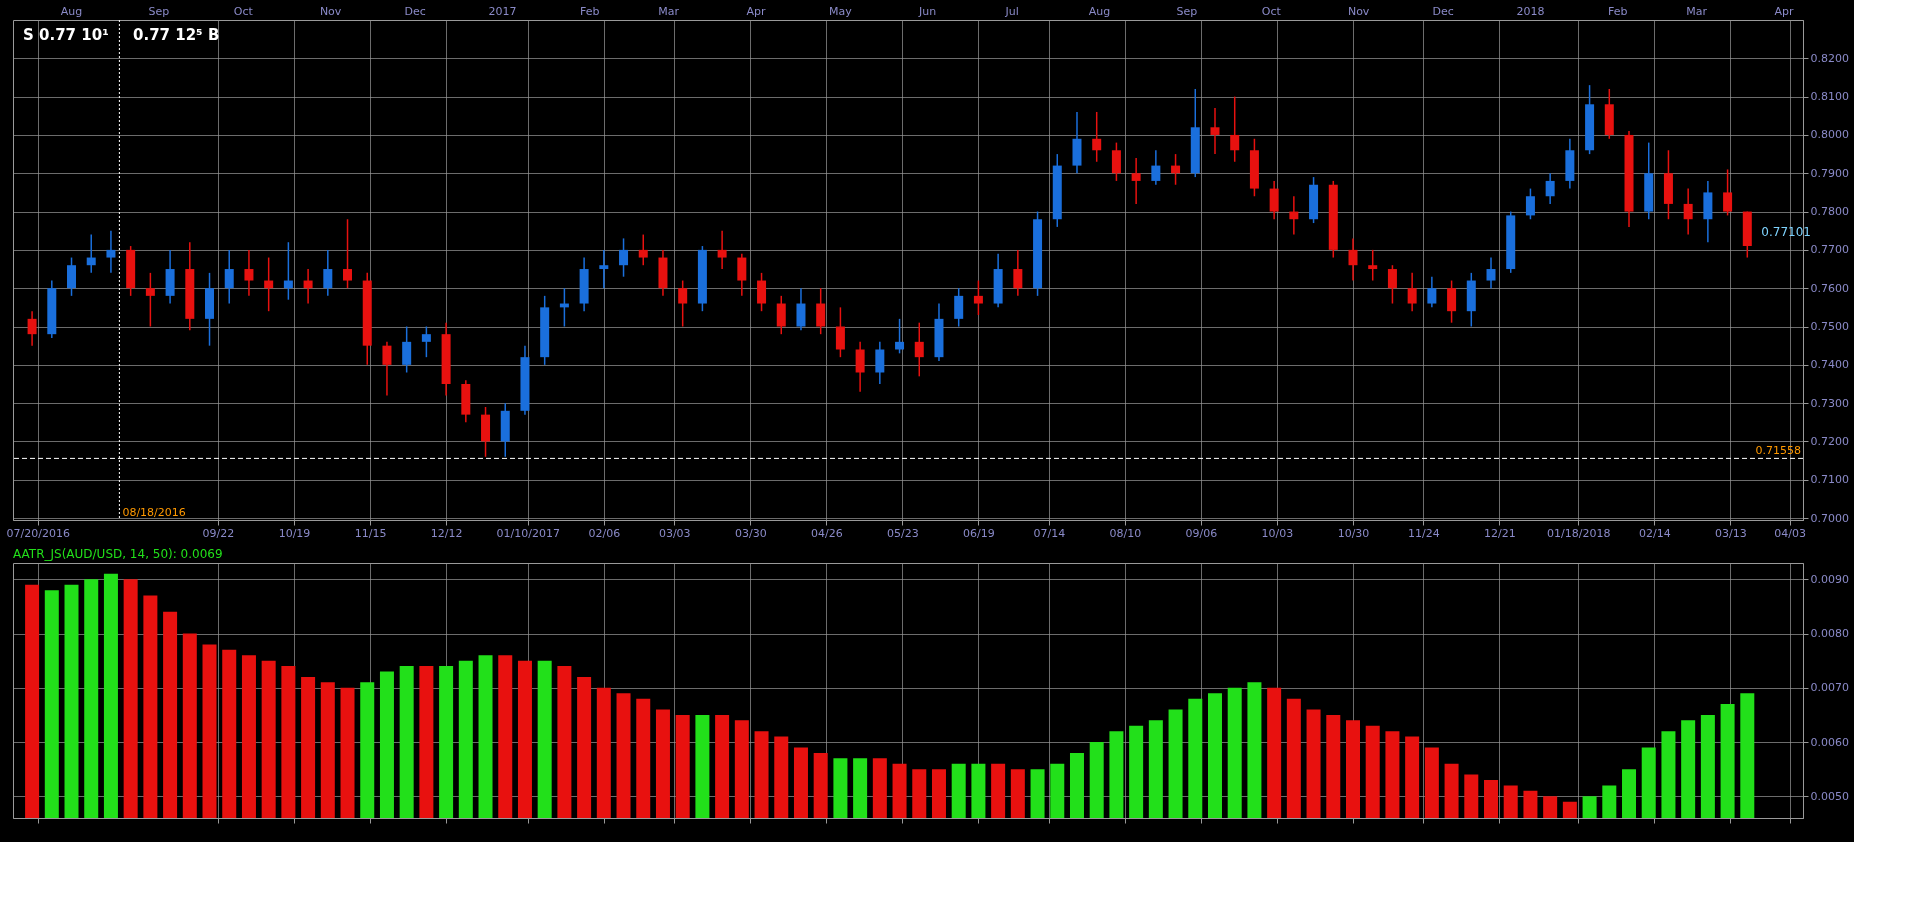 This screenshot has width=1907, height=901. What do you see at coordinates (1829, 742) in the screenshot?
I see `y-tick-label: 0.0060` at bounding box center [1829, 742].